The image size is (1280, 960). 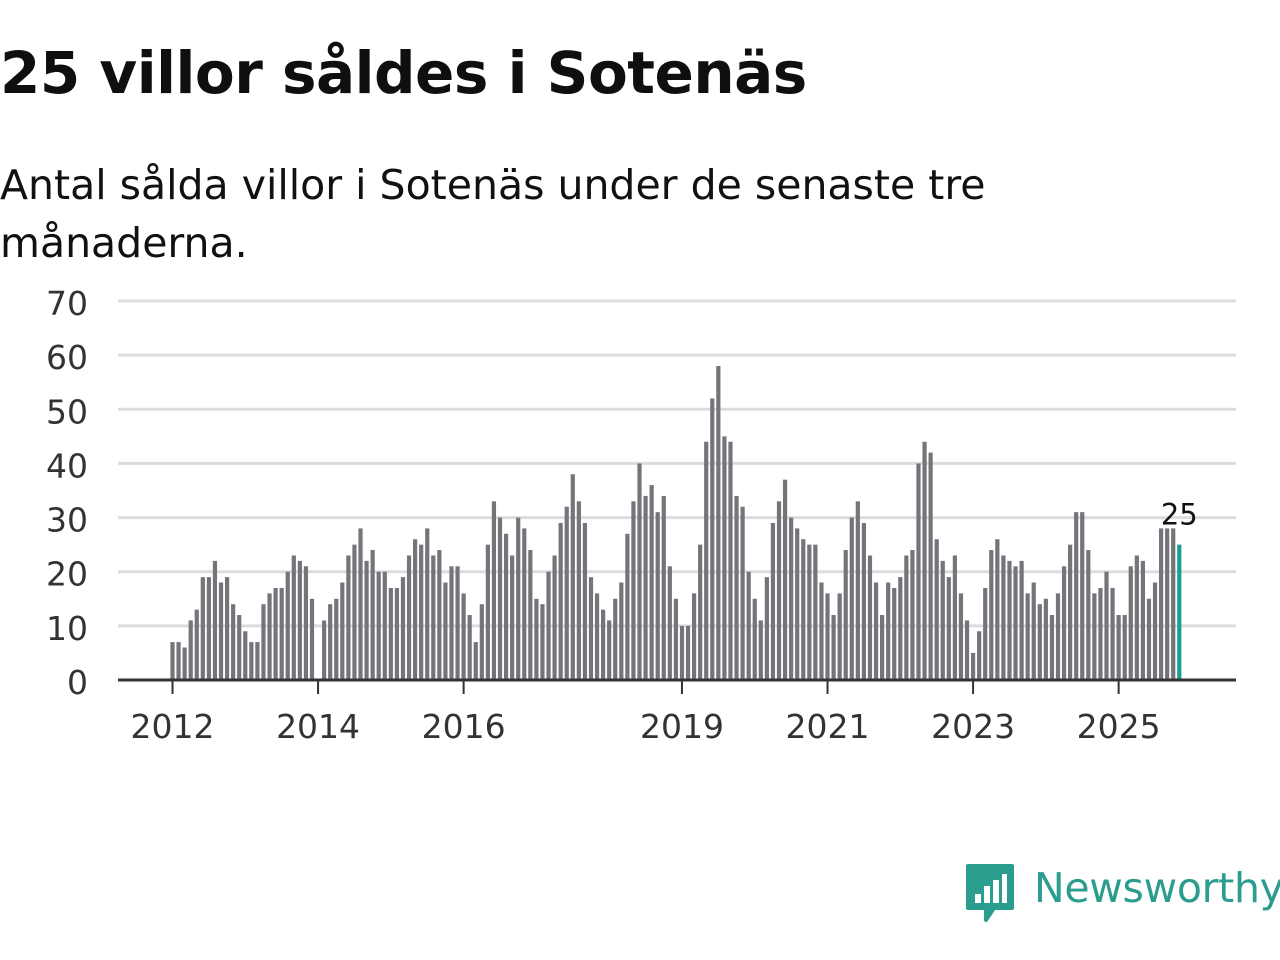 What do you see at coordinates (403, 73) in the screenshot?
I see `chart-title: 25 villor såldes i Sotenäs` at bounding box center [403, 73].